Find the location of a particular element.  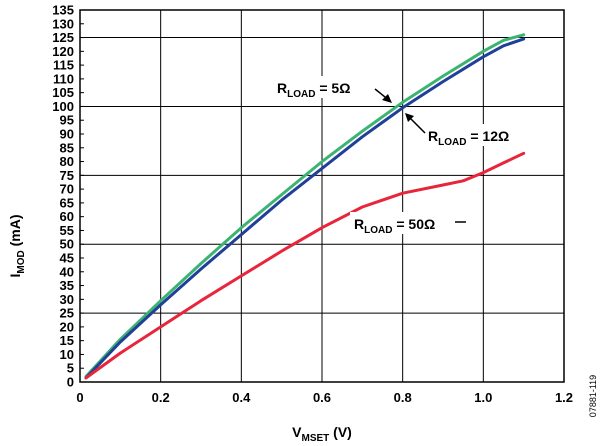

x-axis-label: VMSET (V) is located at coordinates (322, 434).